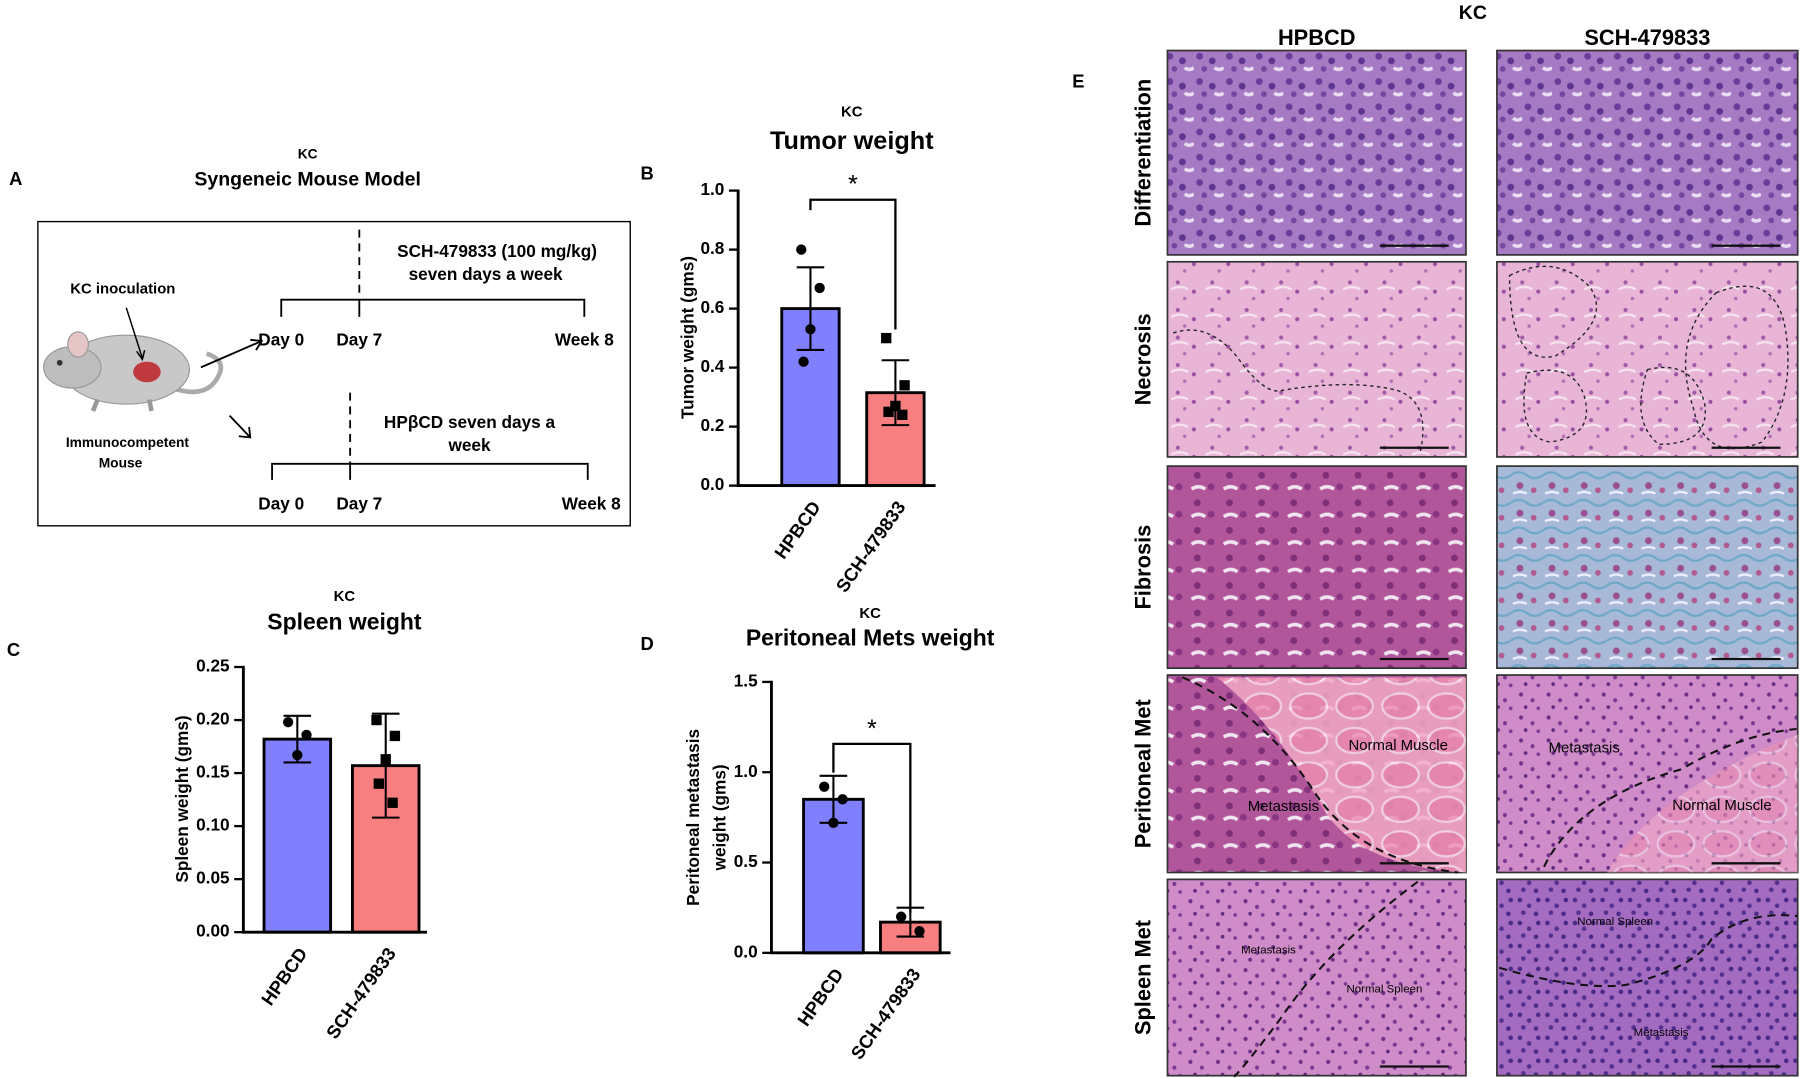 Image resolution: width=1800 pixels, height=1078 pixels. What do you see at coordinates (182, 798) in the screenshot?
I see `y-axis-label: Spleen weight (gms)` at bounding box center [182, 798].